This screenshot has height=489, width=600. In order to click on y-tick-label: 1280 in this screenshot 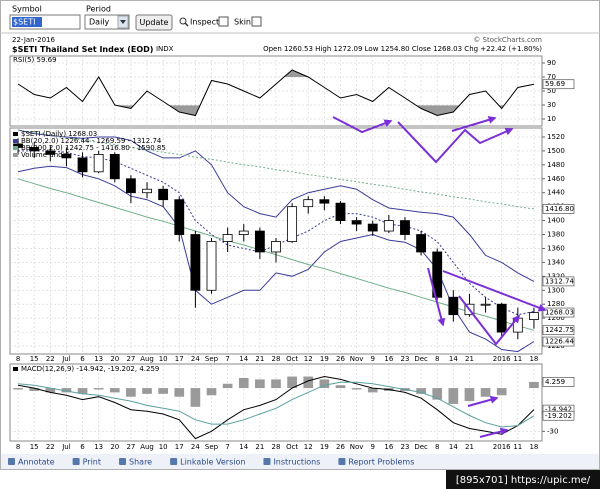, I will do `click(556, 304)`.